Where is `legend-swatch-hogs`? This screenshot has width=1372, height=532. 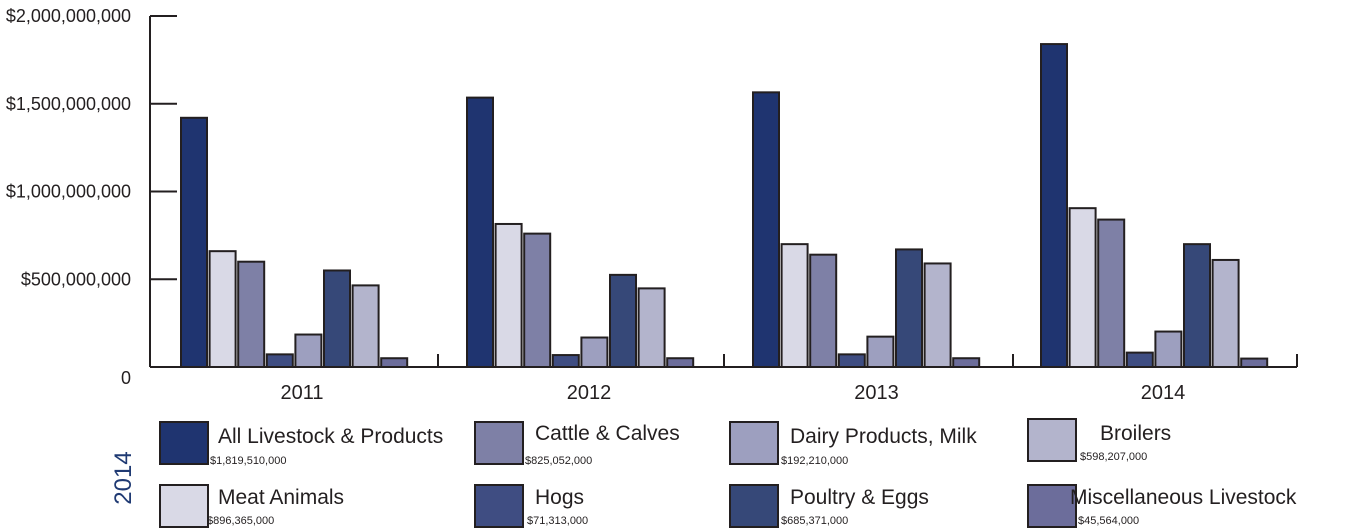 legend-swatch-hogs is located at coordinates (499, 506).